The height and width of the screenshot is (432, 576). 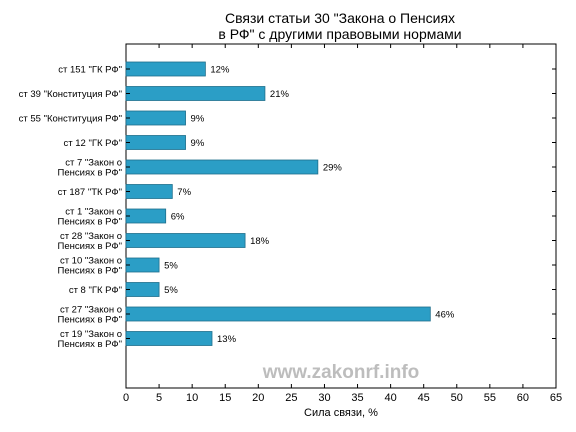 I want to click on value-label-8: 18%, so click(x=260, y=241).